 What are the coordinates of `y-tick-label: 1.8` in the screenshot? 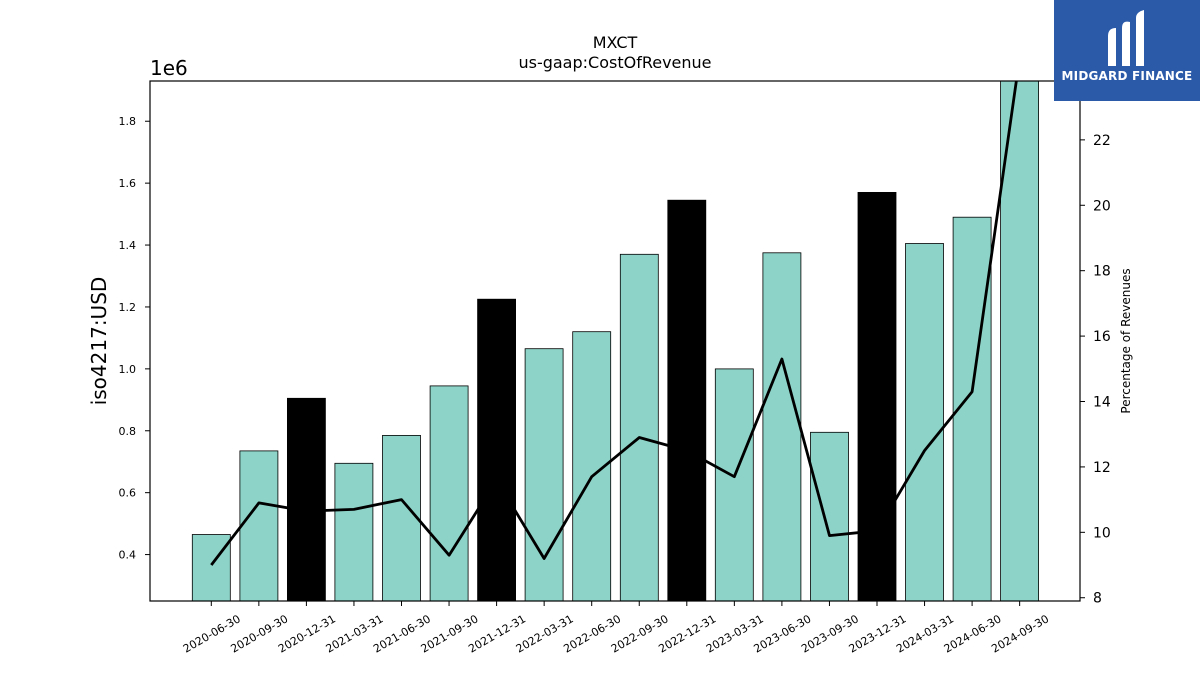 It's located at (128, 121).